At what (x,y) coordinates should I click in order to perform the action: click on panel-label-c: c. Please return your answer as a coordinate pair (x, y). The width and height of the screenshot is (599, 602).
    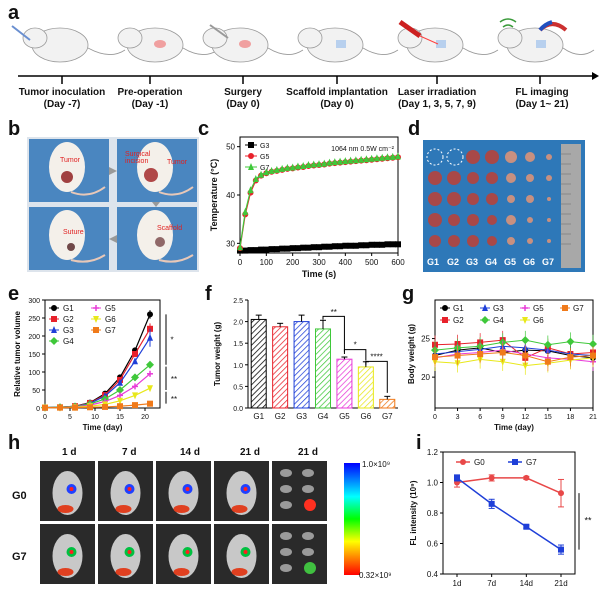
    Looking at the image, I should click on (204, 129).